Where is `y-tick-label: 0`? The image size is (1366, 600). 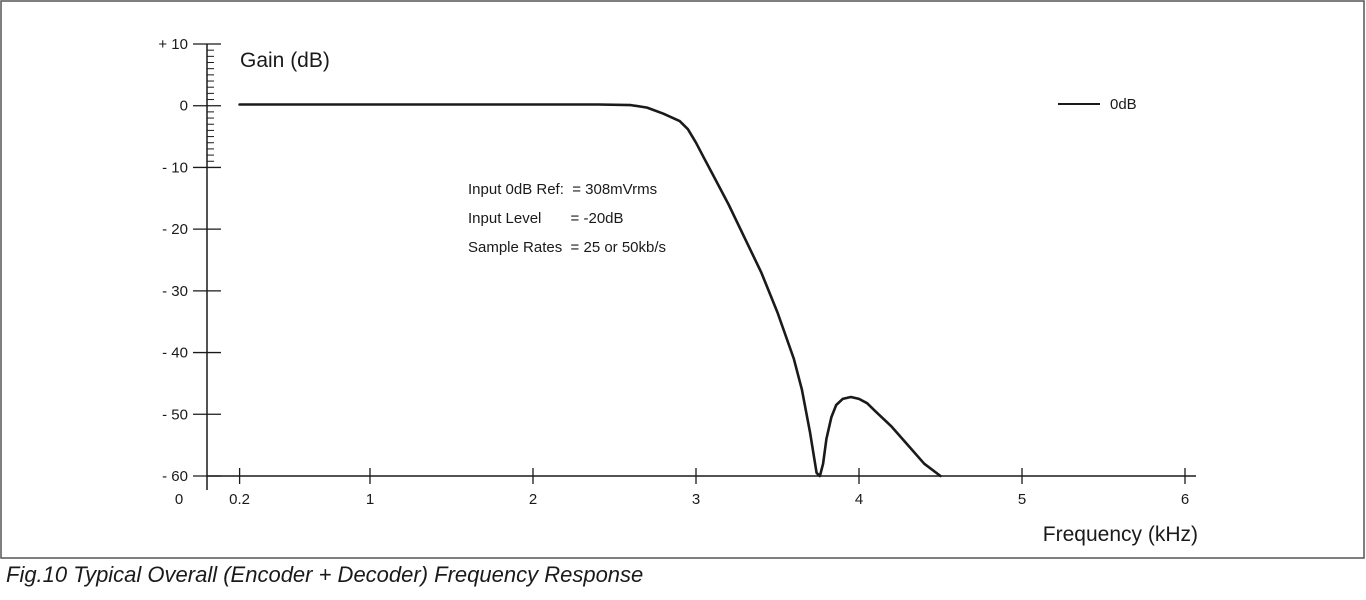 y-tick-label: 0 is located at coordinates (184, 106).